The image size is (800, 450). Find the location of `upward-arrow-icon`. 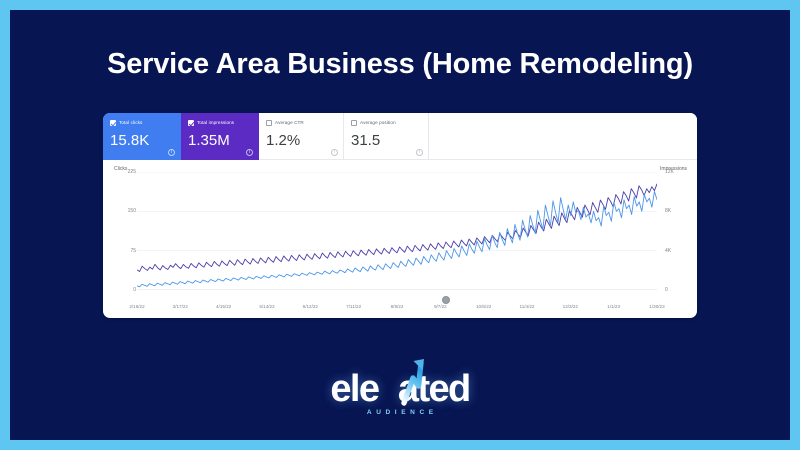

upward-arrow-icon is located at coordinates (412, 382).